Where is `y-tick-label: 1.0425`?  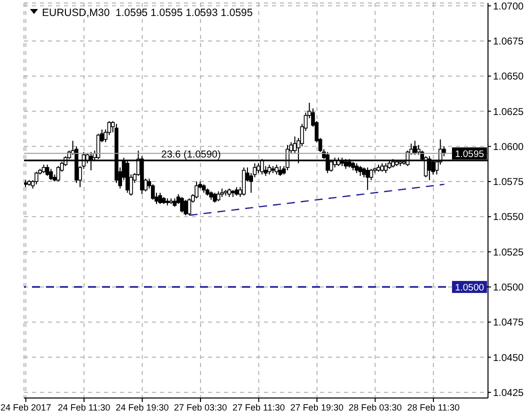 y-tick-label: 1.0425 is located at coordinates (508, 393).